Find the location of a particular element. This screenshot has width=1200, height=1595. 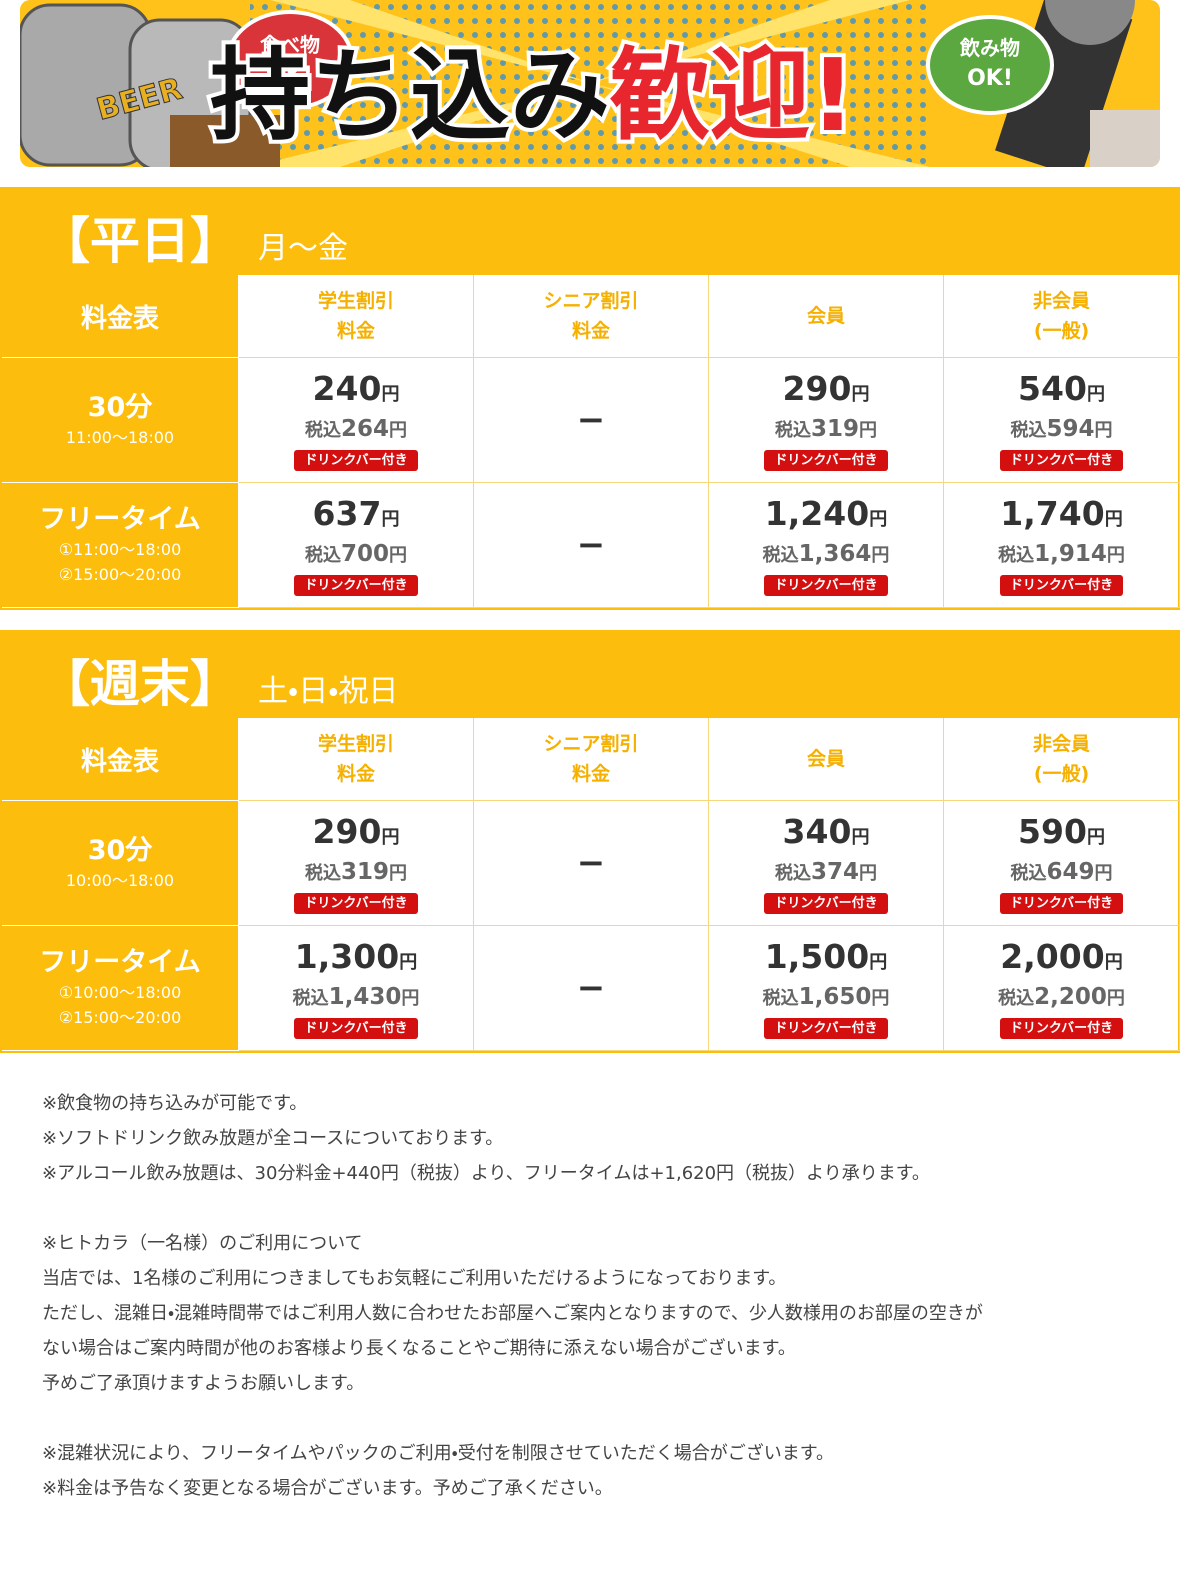

price: 1,240円 is located at coordinates (826, 516).